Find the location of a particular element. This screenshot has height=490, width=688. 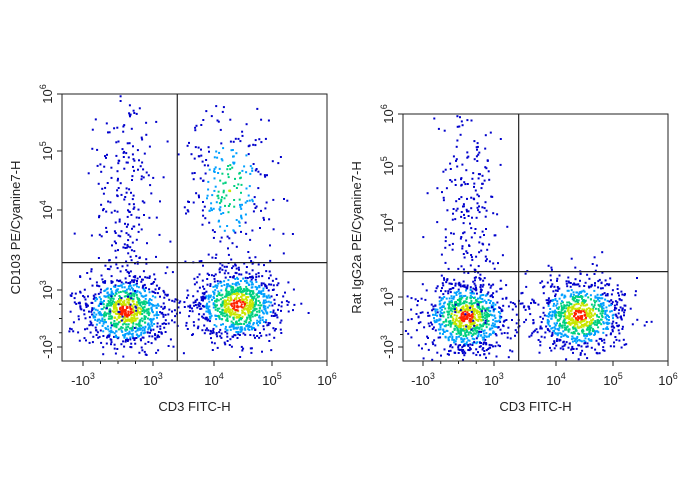

x-tick-label: 103 is located at coordinates (493, 379).